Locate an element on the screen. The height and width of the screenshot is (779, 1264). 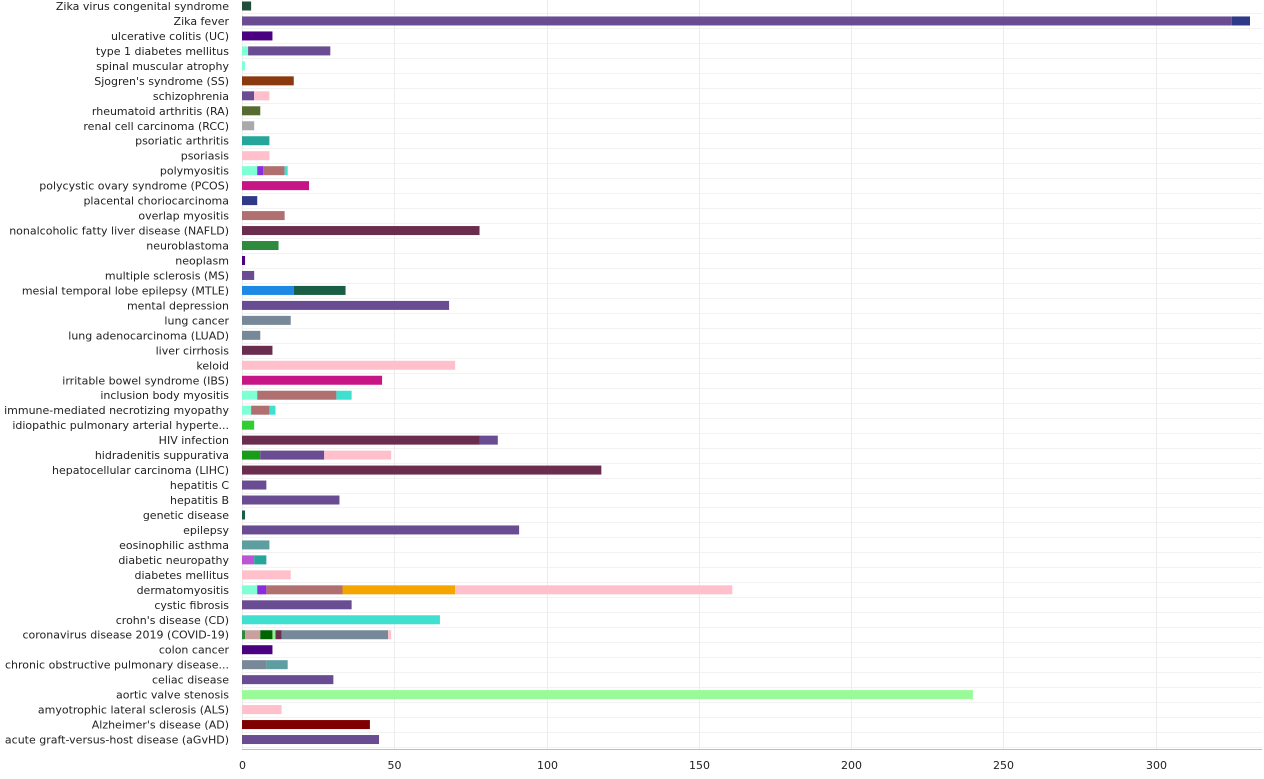
category-label: Alzheimer's disease (AD) is located at coordinates (160, 725).